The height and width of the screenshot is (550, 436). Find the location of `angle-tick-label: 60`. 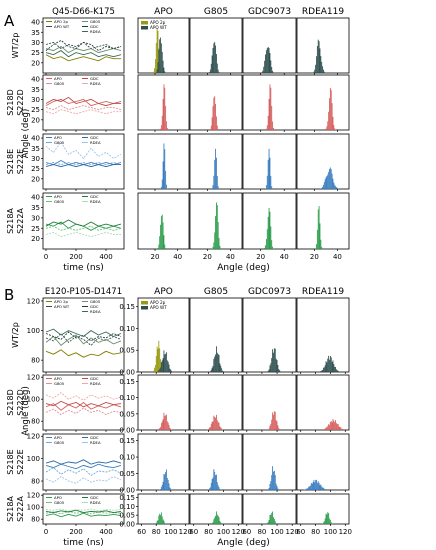

angle-tick-label: 60 is located at coordinates (300, 532).